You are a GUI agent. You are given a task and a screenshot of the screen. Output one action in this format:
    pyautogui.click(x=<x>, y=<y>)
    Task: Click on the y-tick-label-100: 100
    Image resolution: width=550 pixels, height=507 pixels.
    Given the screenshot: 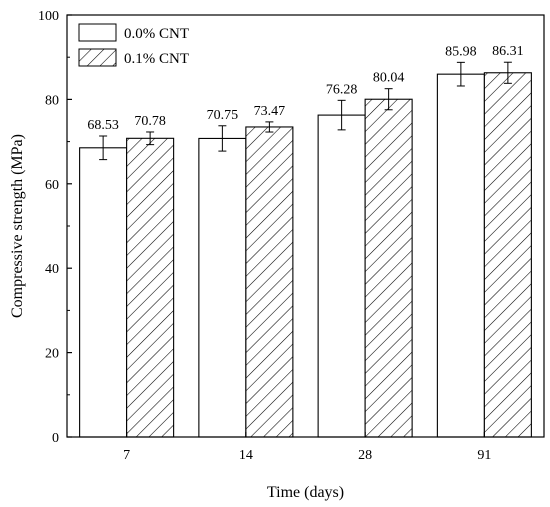 What is the action you would take?
    pyautogui.click(x=48, y=16)
    